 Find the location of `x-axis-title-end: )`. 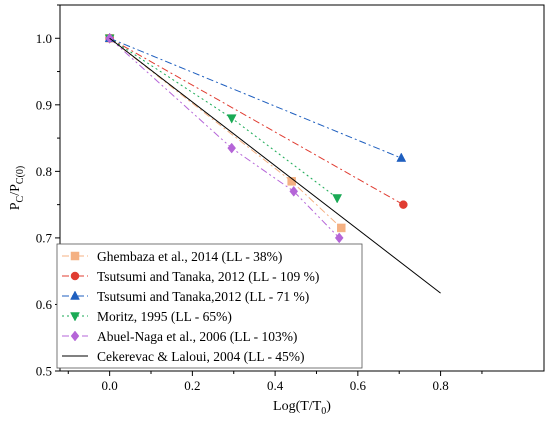

x-axis-title-end: ) is located at coordinates (328, 406).